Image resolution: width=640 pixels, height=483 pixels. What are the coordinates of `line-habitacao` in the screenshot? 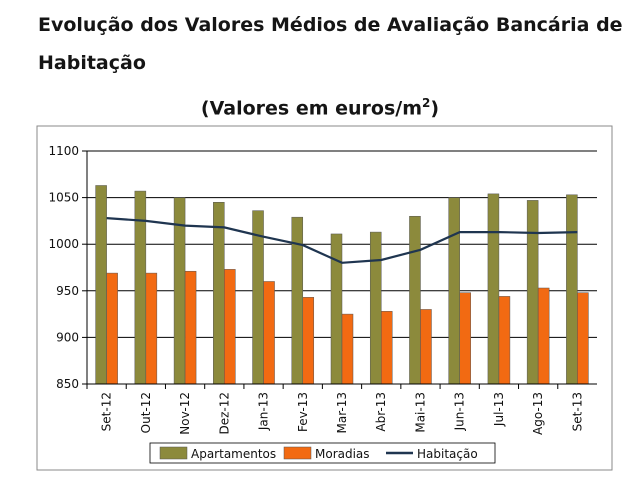 It's located at (342, 240).